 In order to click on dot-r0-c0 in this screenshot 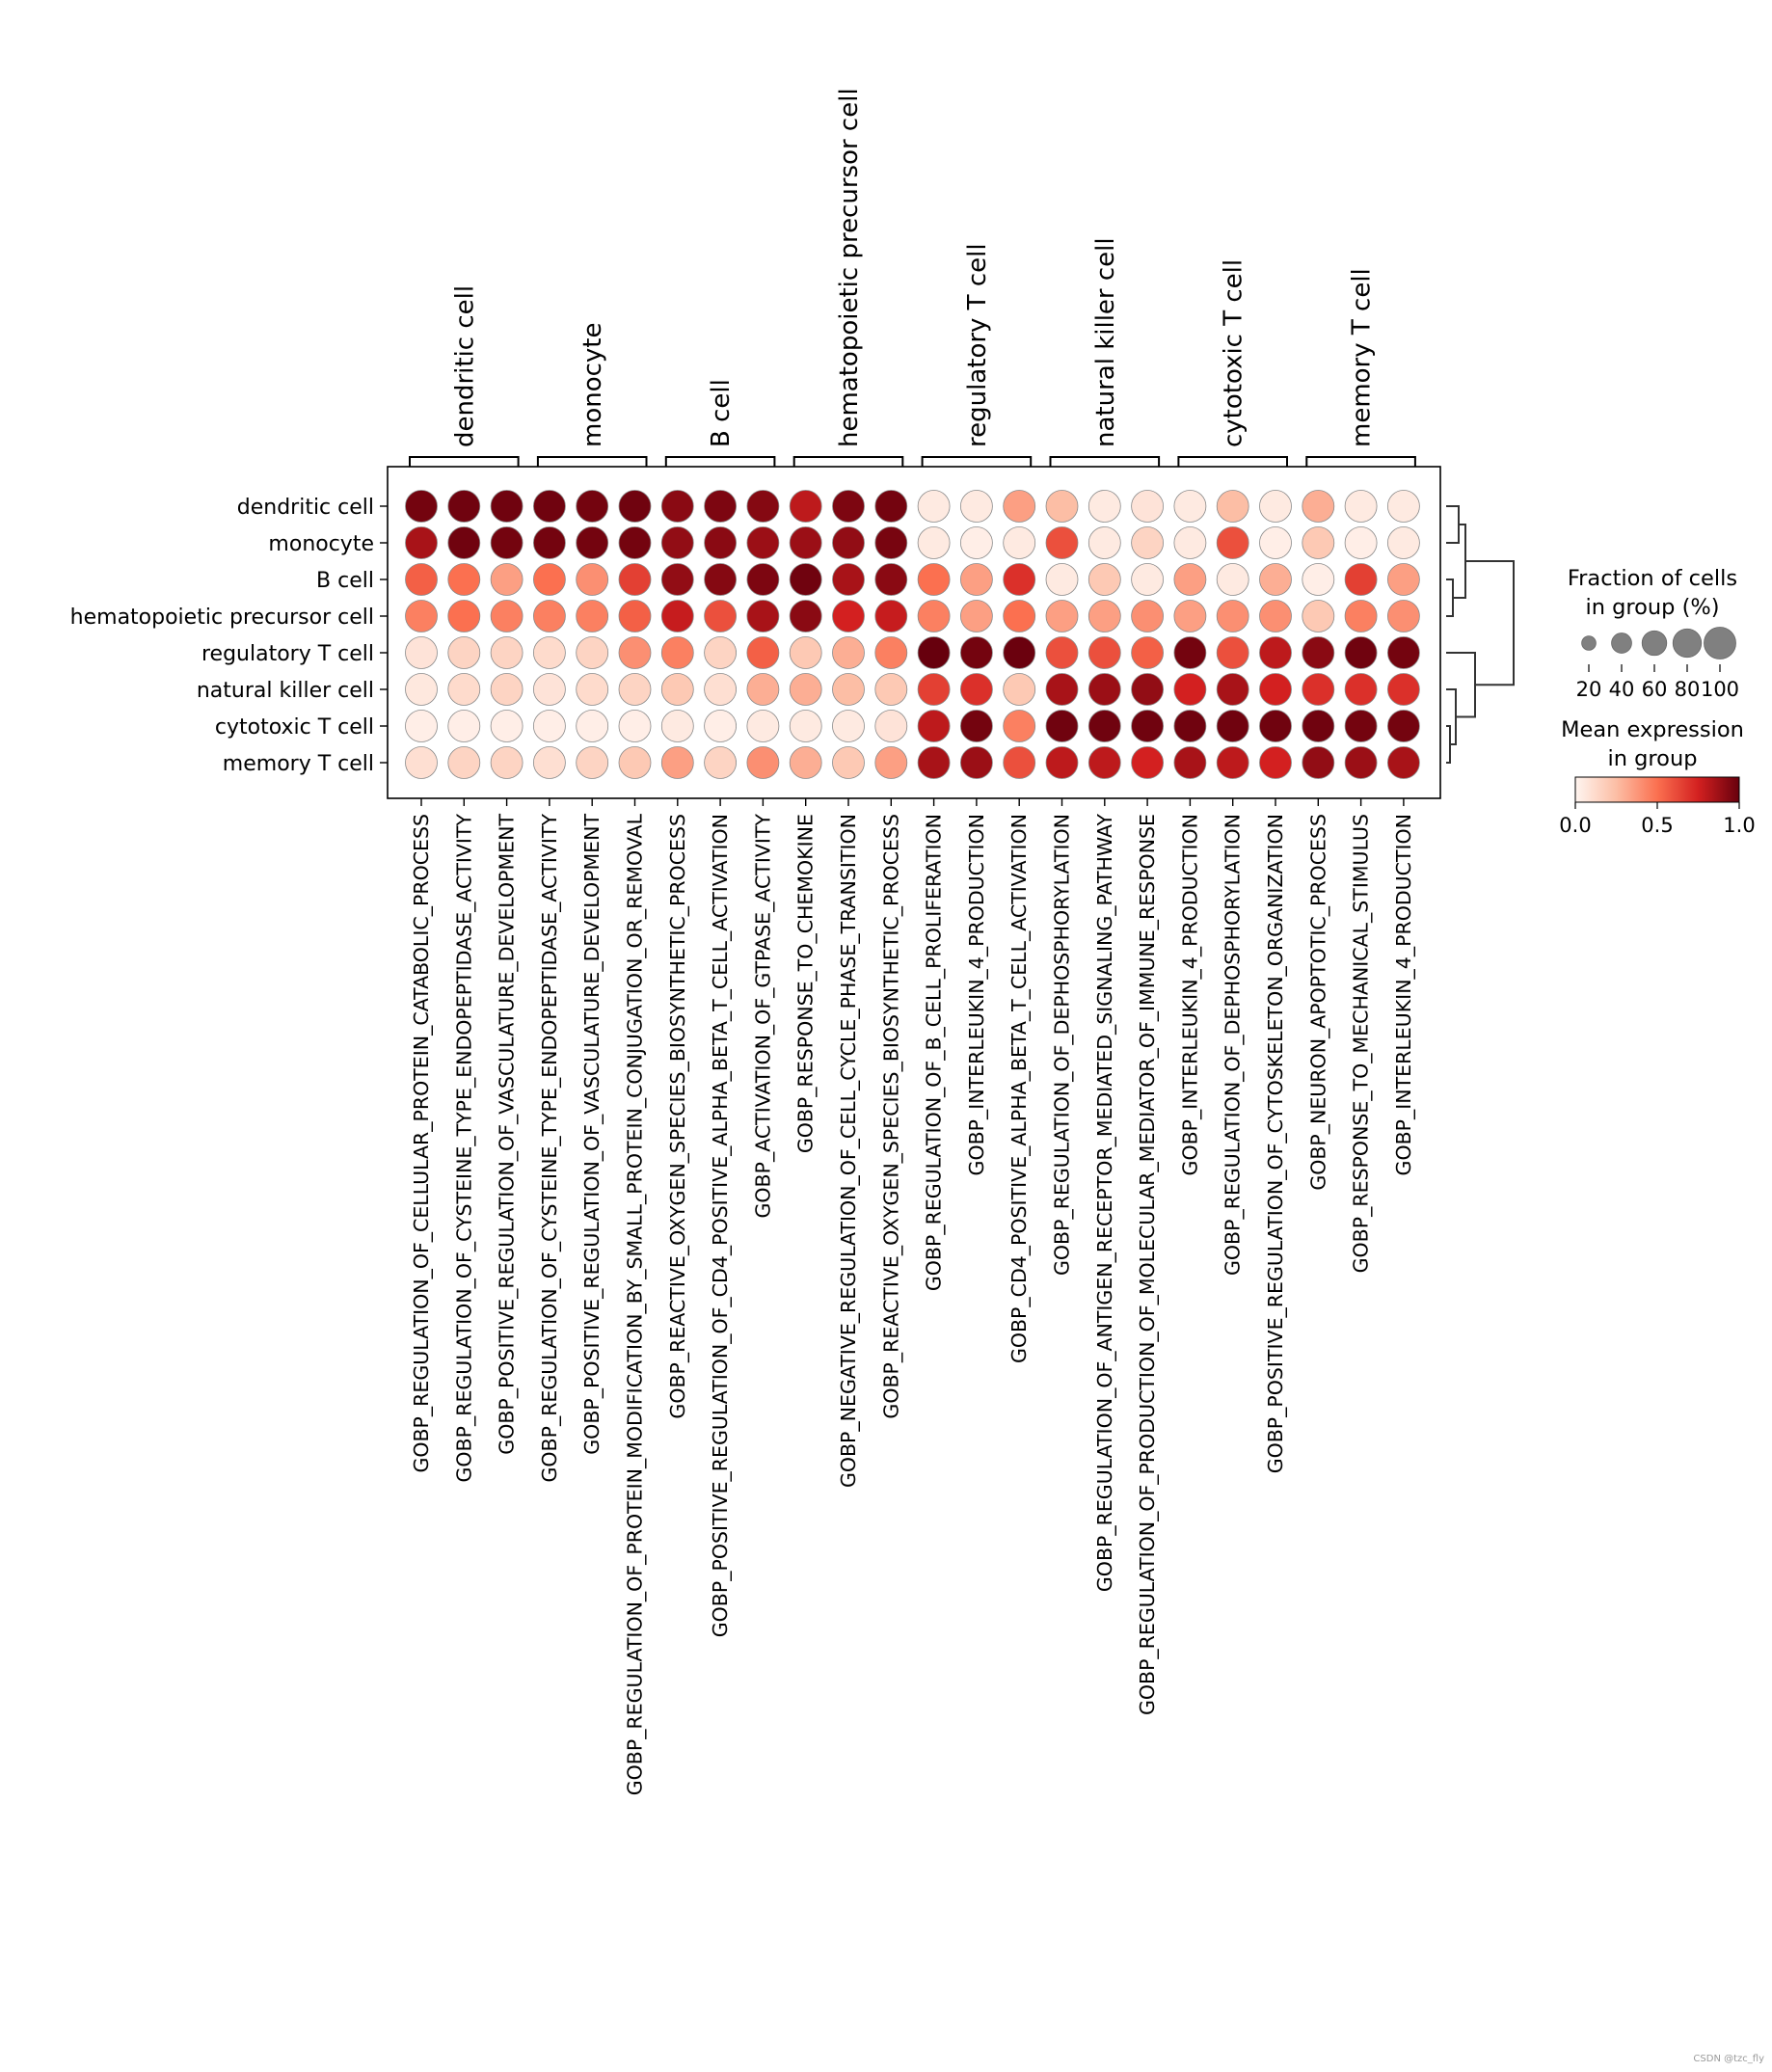, I will do `click(422, 506)`.